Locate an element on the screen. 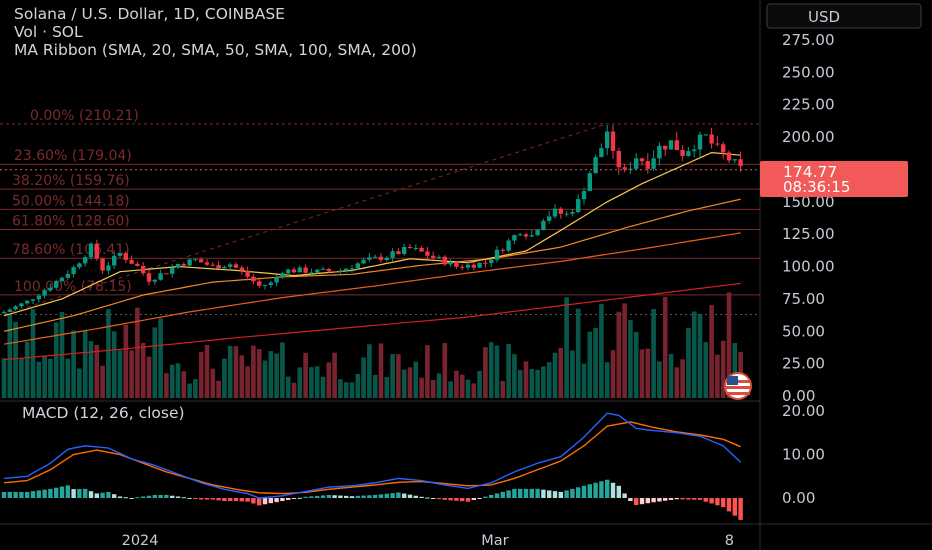  macd-legend: MACD (12, 26, close) is located at coordinates (103, 413).